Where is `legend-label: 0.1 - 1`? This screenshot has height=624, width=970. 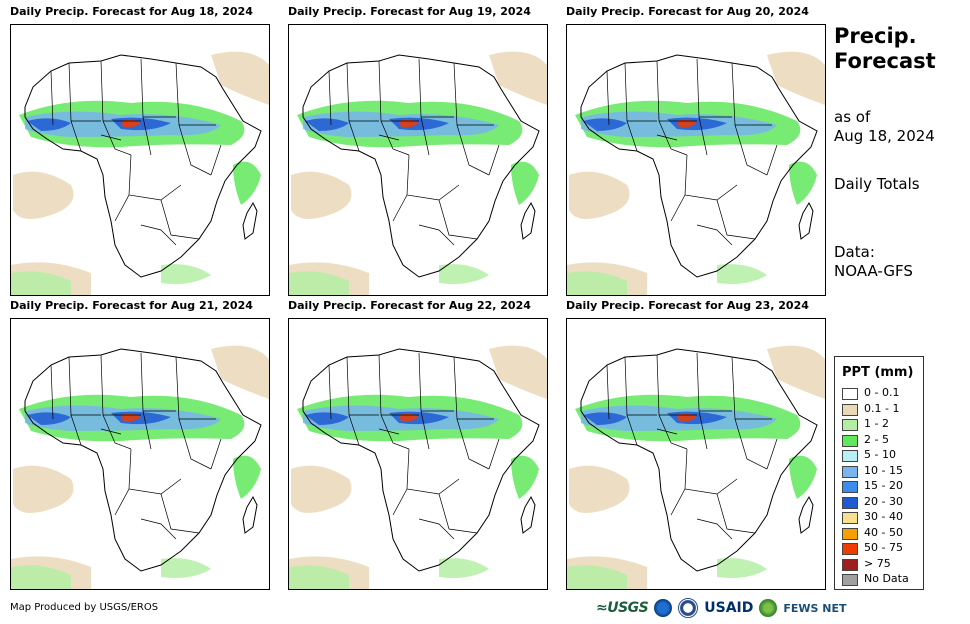
legend-label: 0.1 - 1 is located at coordinates (882, 408).